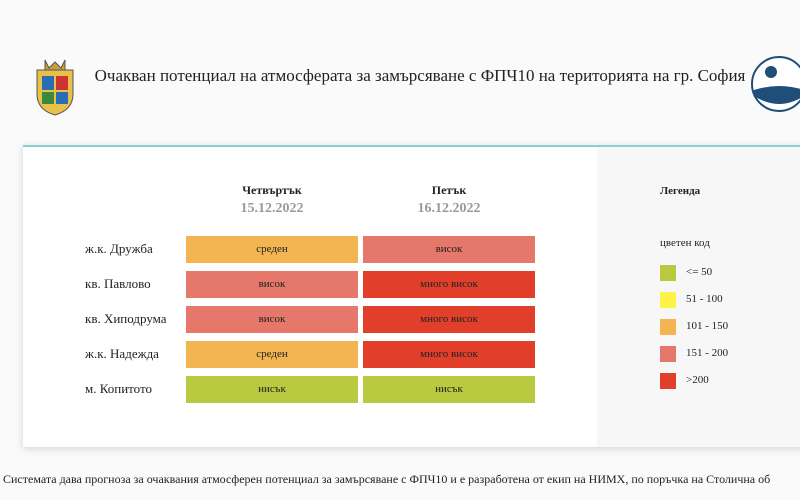  I want to click on location-label: кв. Хиподрума, so click(126, 318).